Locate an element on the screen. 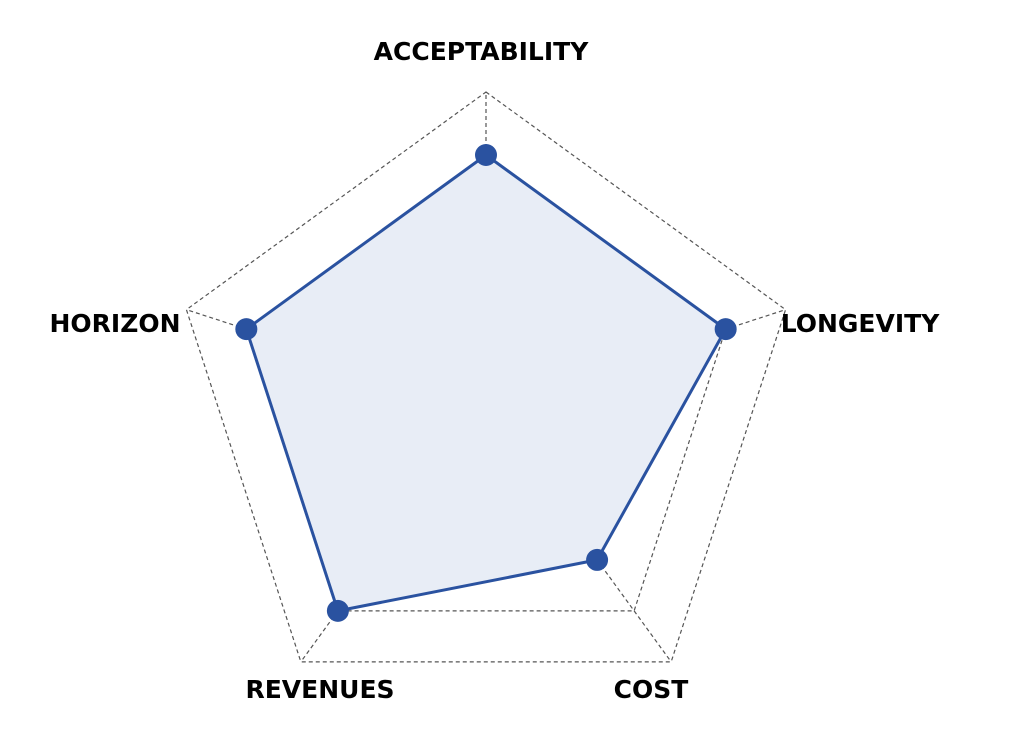 The image size is (1020, 740). data-point-longevity is located at coordinates (725, 329).